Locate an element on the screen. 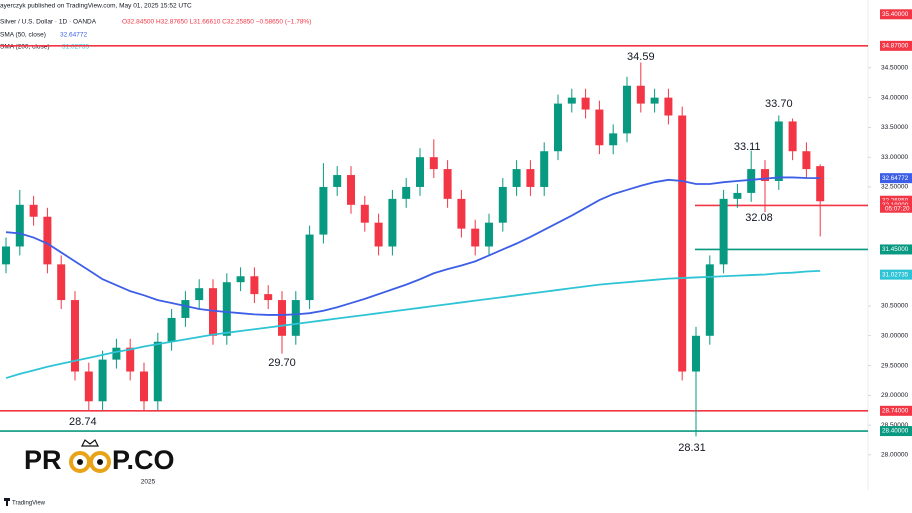 The image size is (912, 513). y-tick-label: 30.50000 is located at coordinates (894, 306).